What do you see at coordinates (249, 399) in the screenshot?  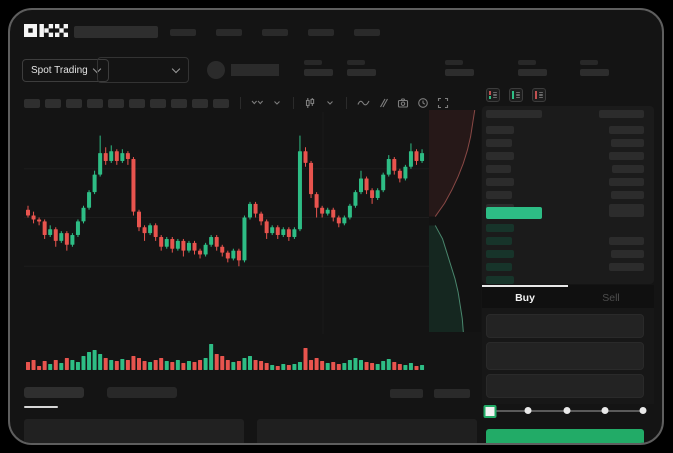 I see `bottom-tabs` at bounding box center [249, 399].